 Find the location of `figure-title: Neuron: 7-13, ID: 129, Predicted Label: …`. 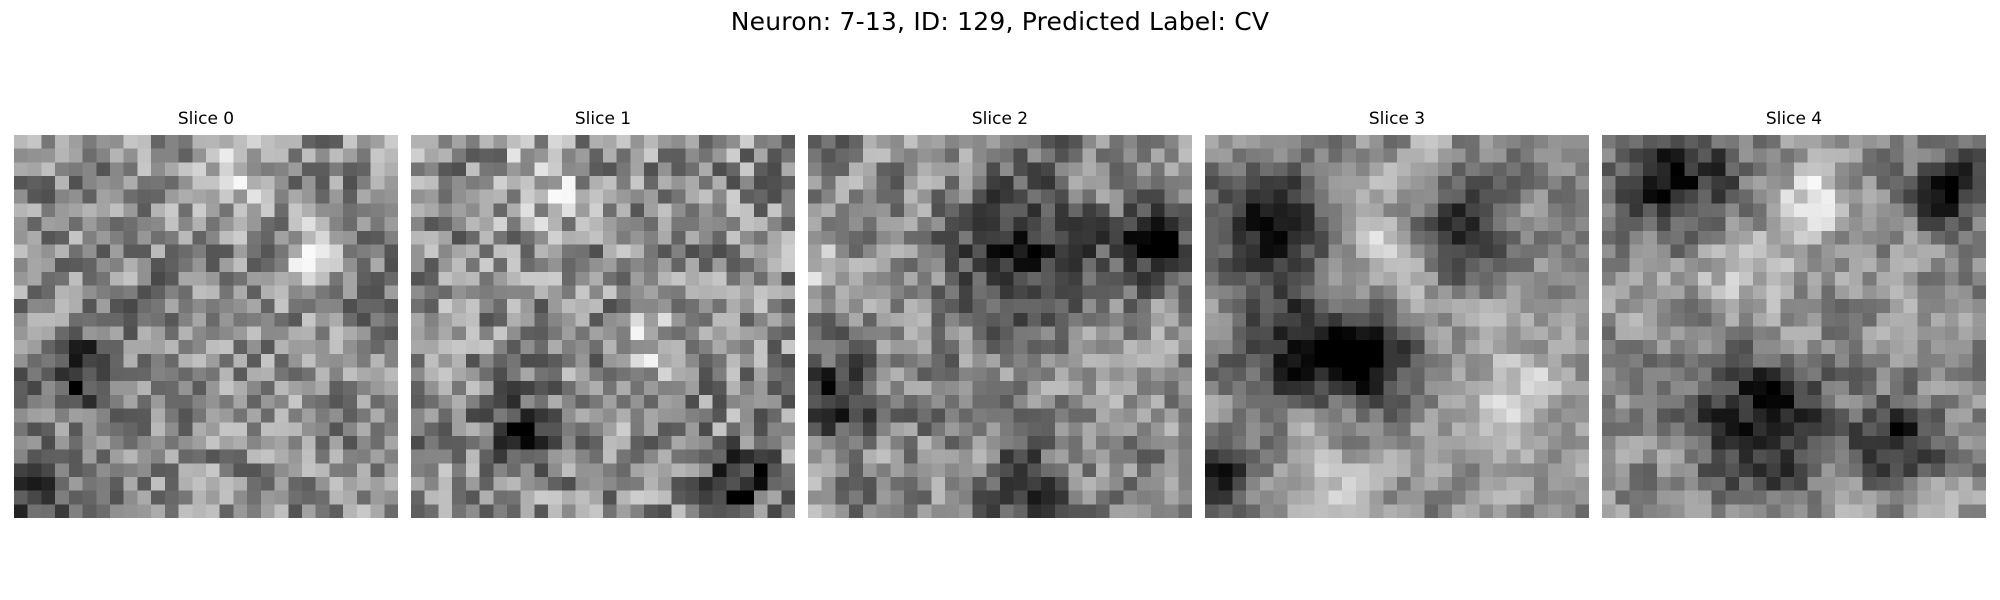

figure-title: Neuron: 7-13, ID: 129, Predicted Label: … is located at coordinates (1000, 21).